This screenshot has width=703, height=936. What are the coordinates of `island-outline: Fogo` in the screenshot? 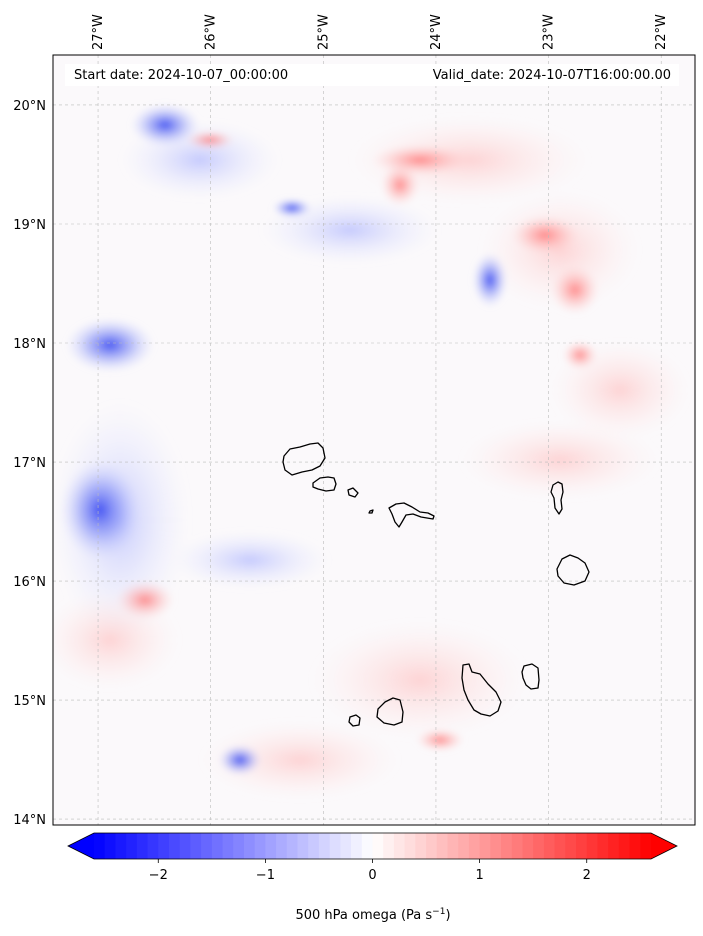 It's located at (390, 711).